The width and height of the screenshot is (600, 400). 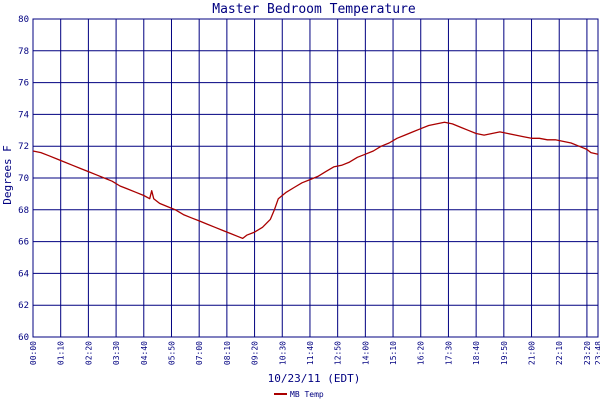 I want to click on y-tick-label: 66, so click(x=23, y=243).